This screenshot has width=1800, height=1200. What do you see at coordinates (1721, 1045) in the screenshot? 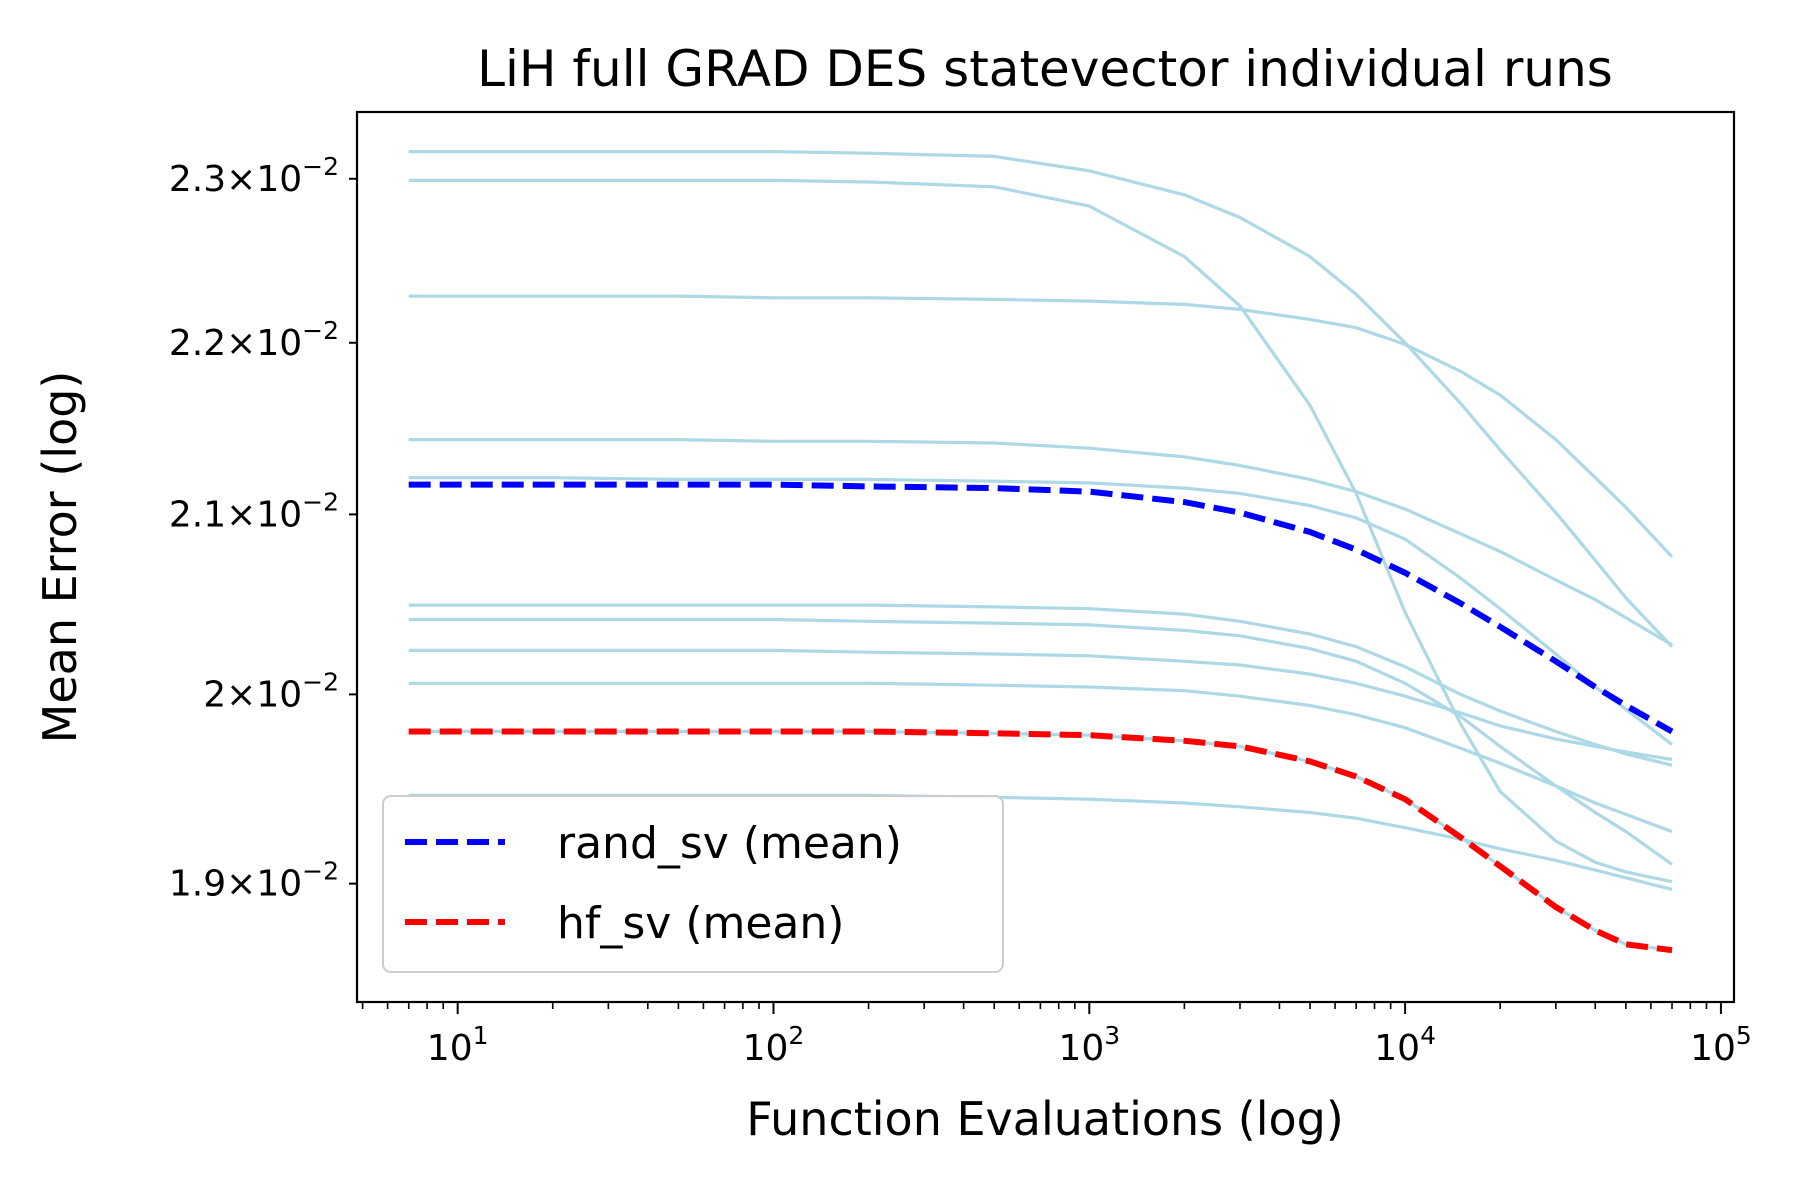
I see `x-tick-label: 10⁵` at bounding box center [1721, 1045].